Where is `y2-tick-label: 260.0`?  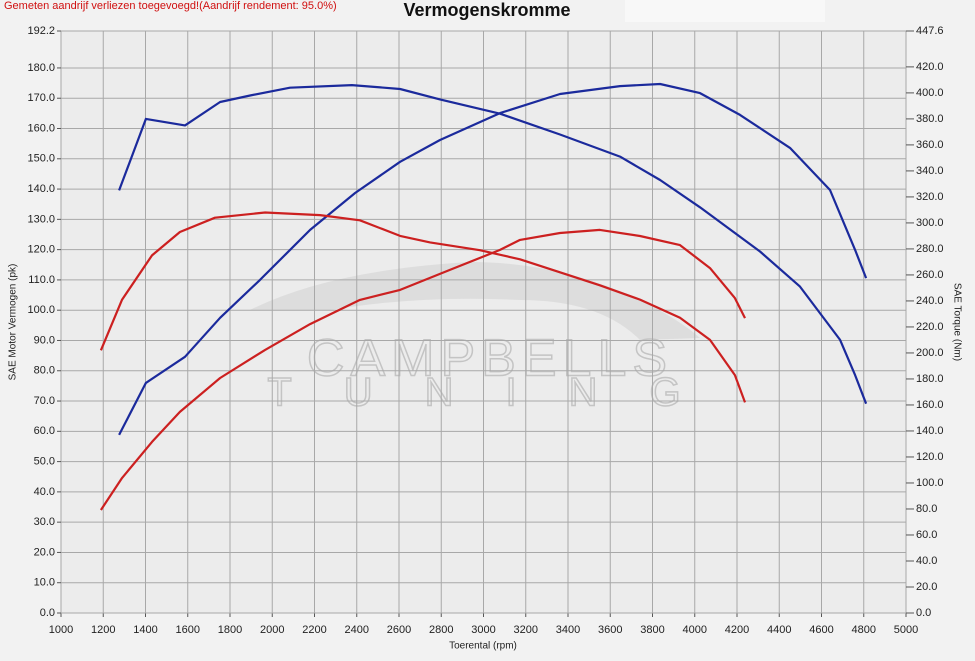 y2-tick-label: 260.0 is located at coordinates (930, 275).